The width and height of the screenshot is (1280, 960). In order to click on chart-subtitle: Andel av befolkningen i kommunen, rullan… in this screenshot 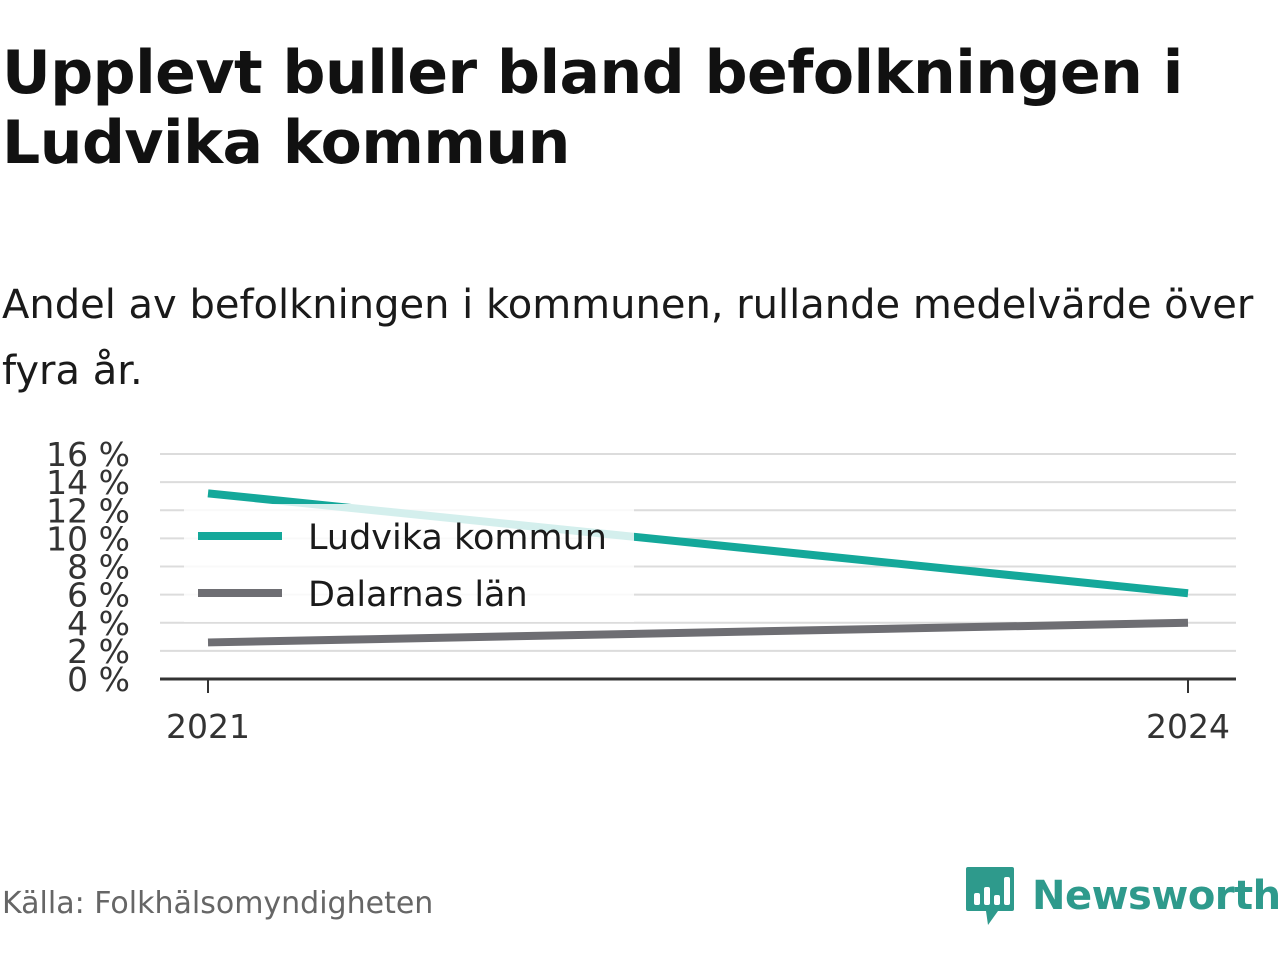, I will do `click(628, 338)`.